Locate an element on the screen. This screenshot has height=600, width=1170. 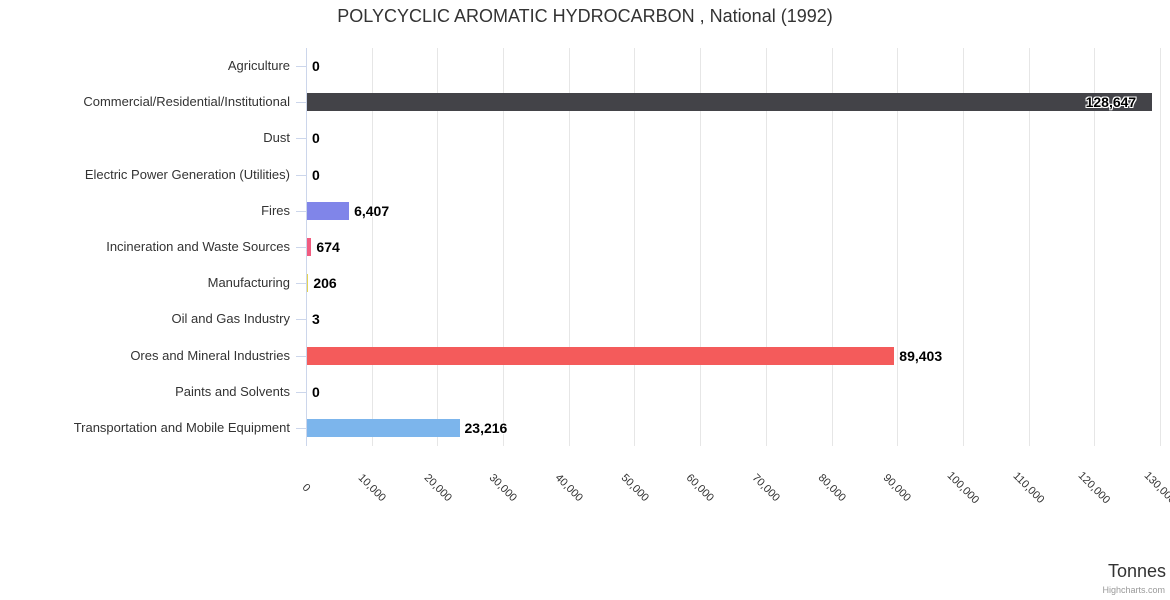
x-axis-tick-label: 60,000 is located at coordinates (700, 488).